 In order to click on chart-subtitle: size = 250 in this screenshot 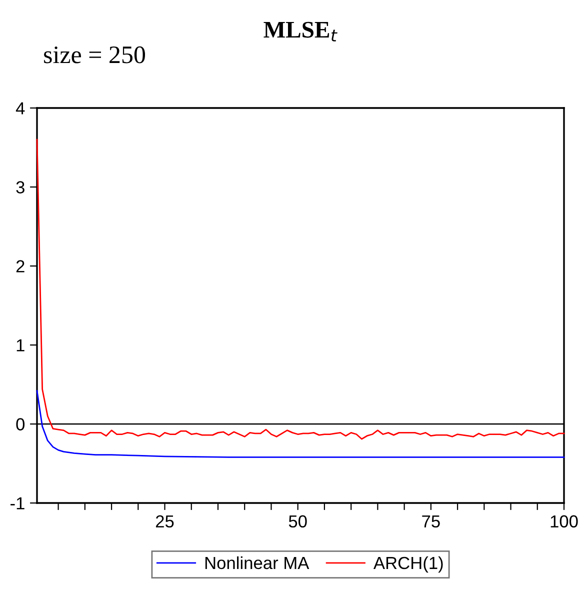, I will do `click(95, 55)`.